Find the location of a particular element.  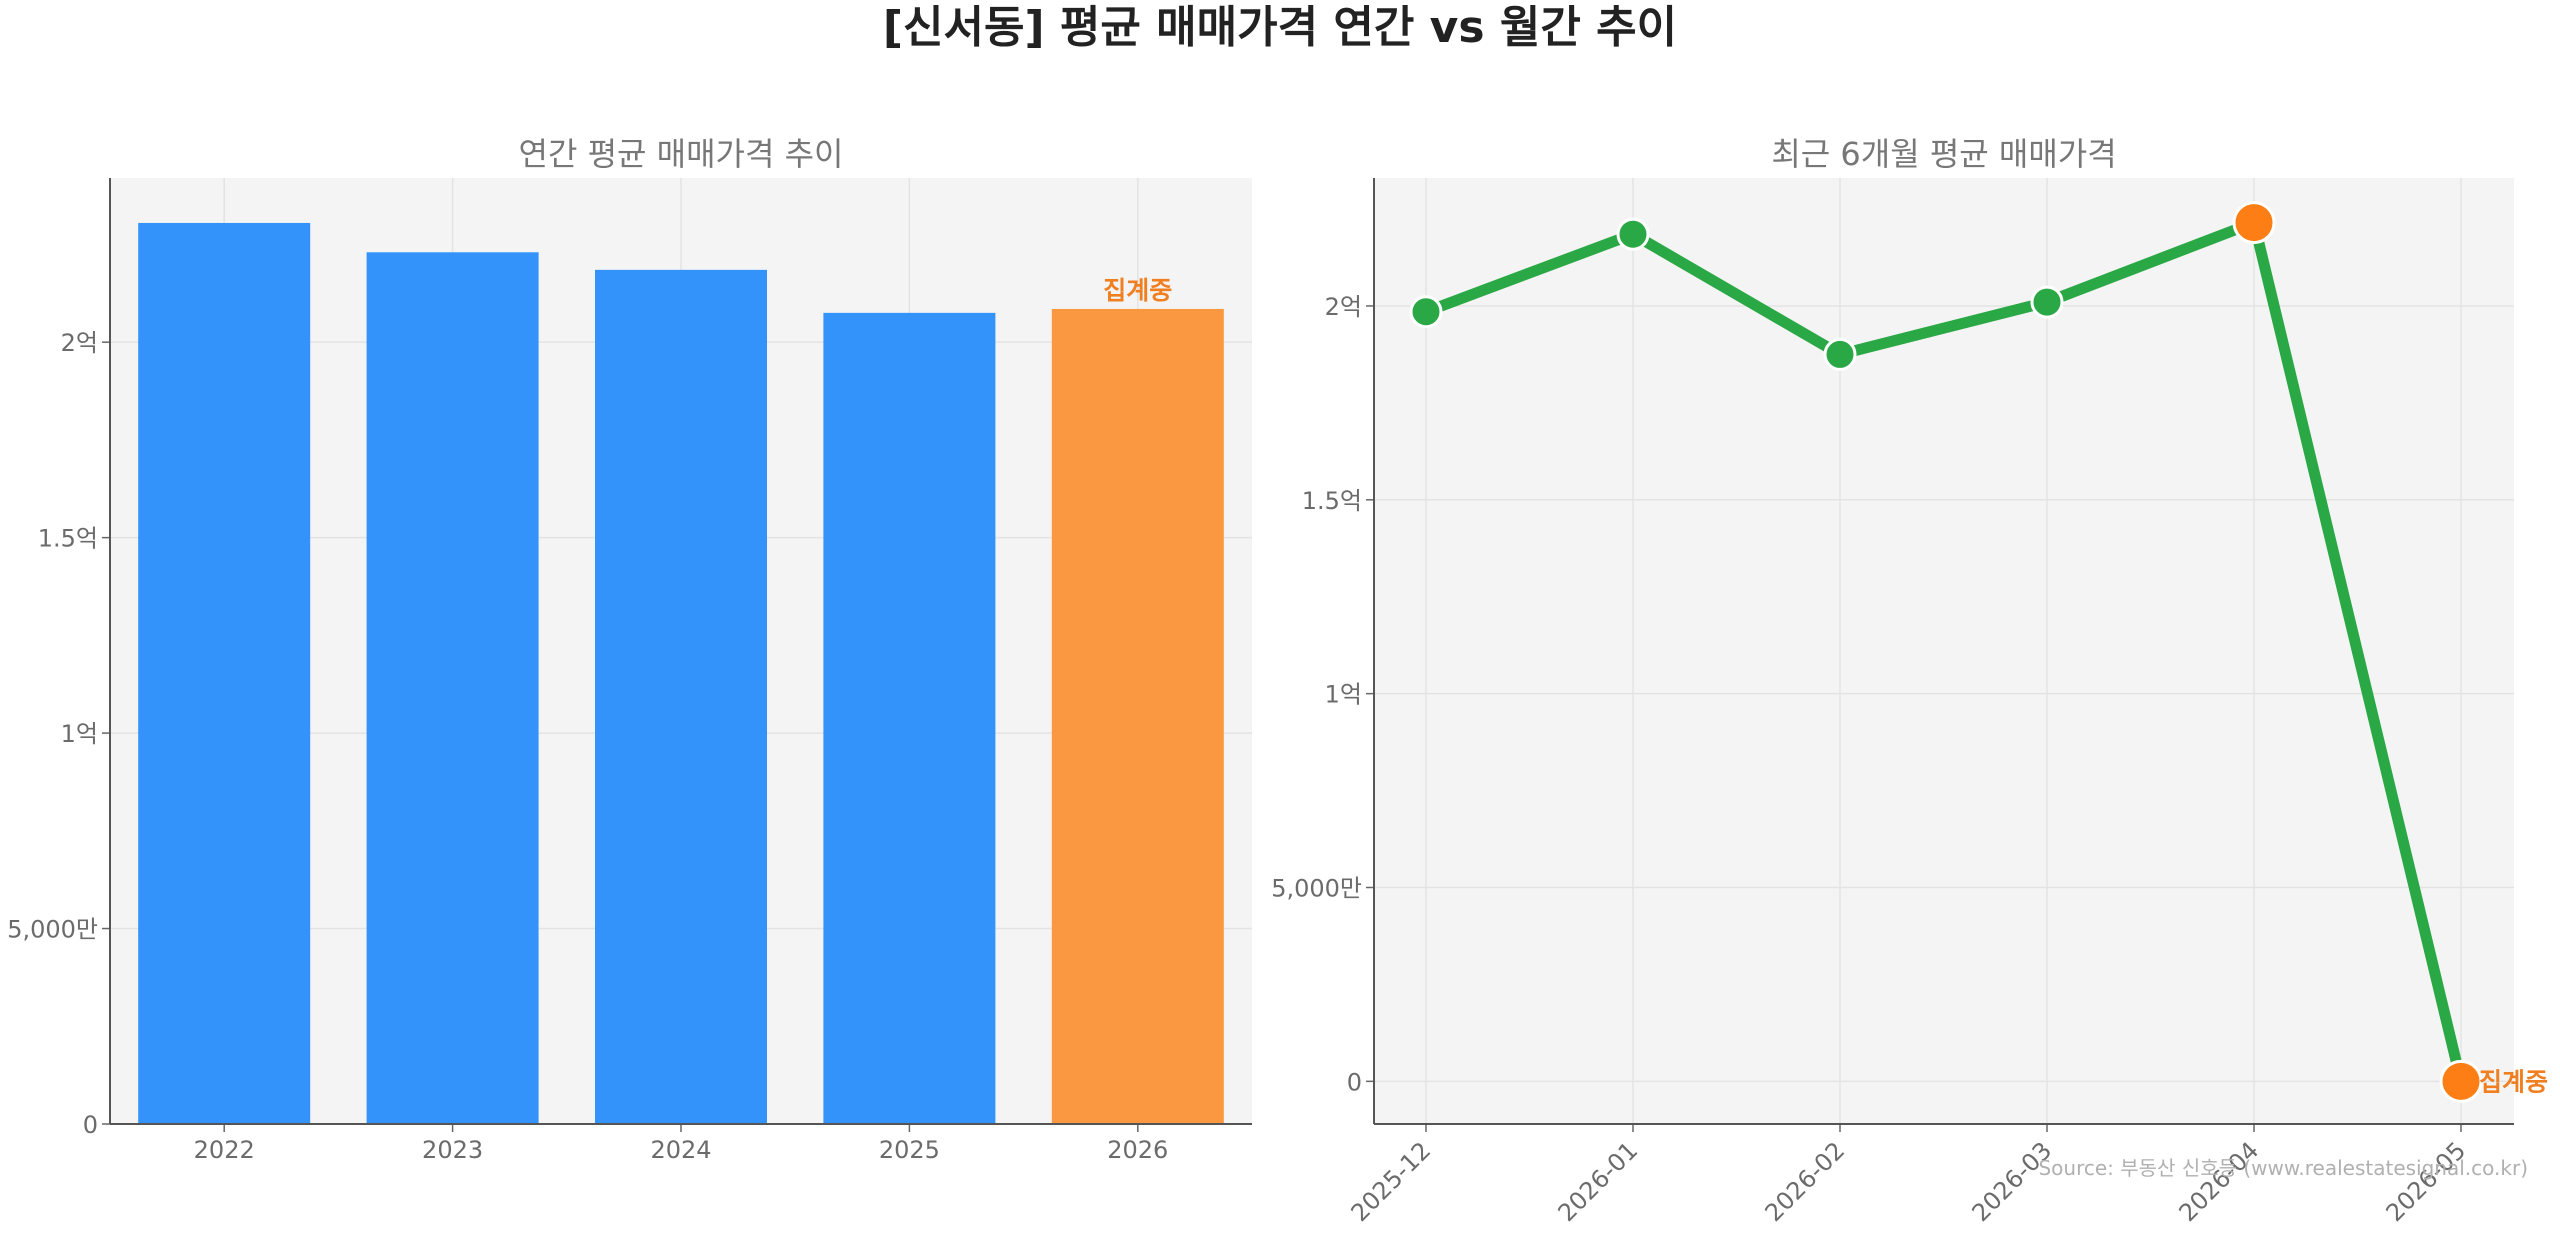

x-tick-label: 2026-04 is located at coordinates (2219, 1181).